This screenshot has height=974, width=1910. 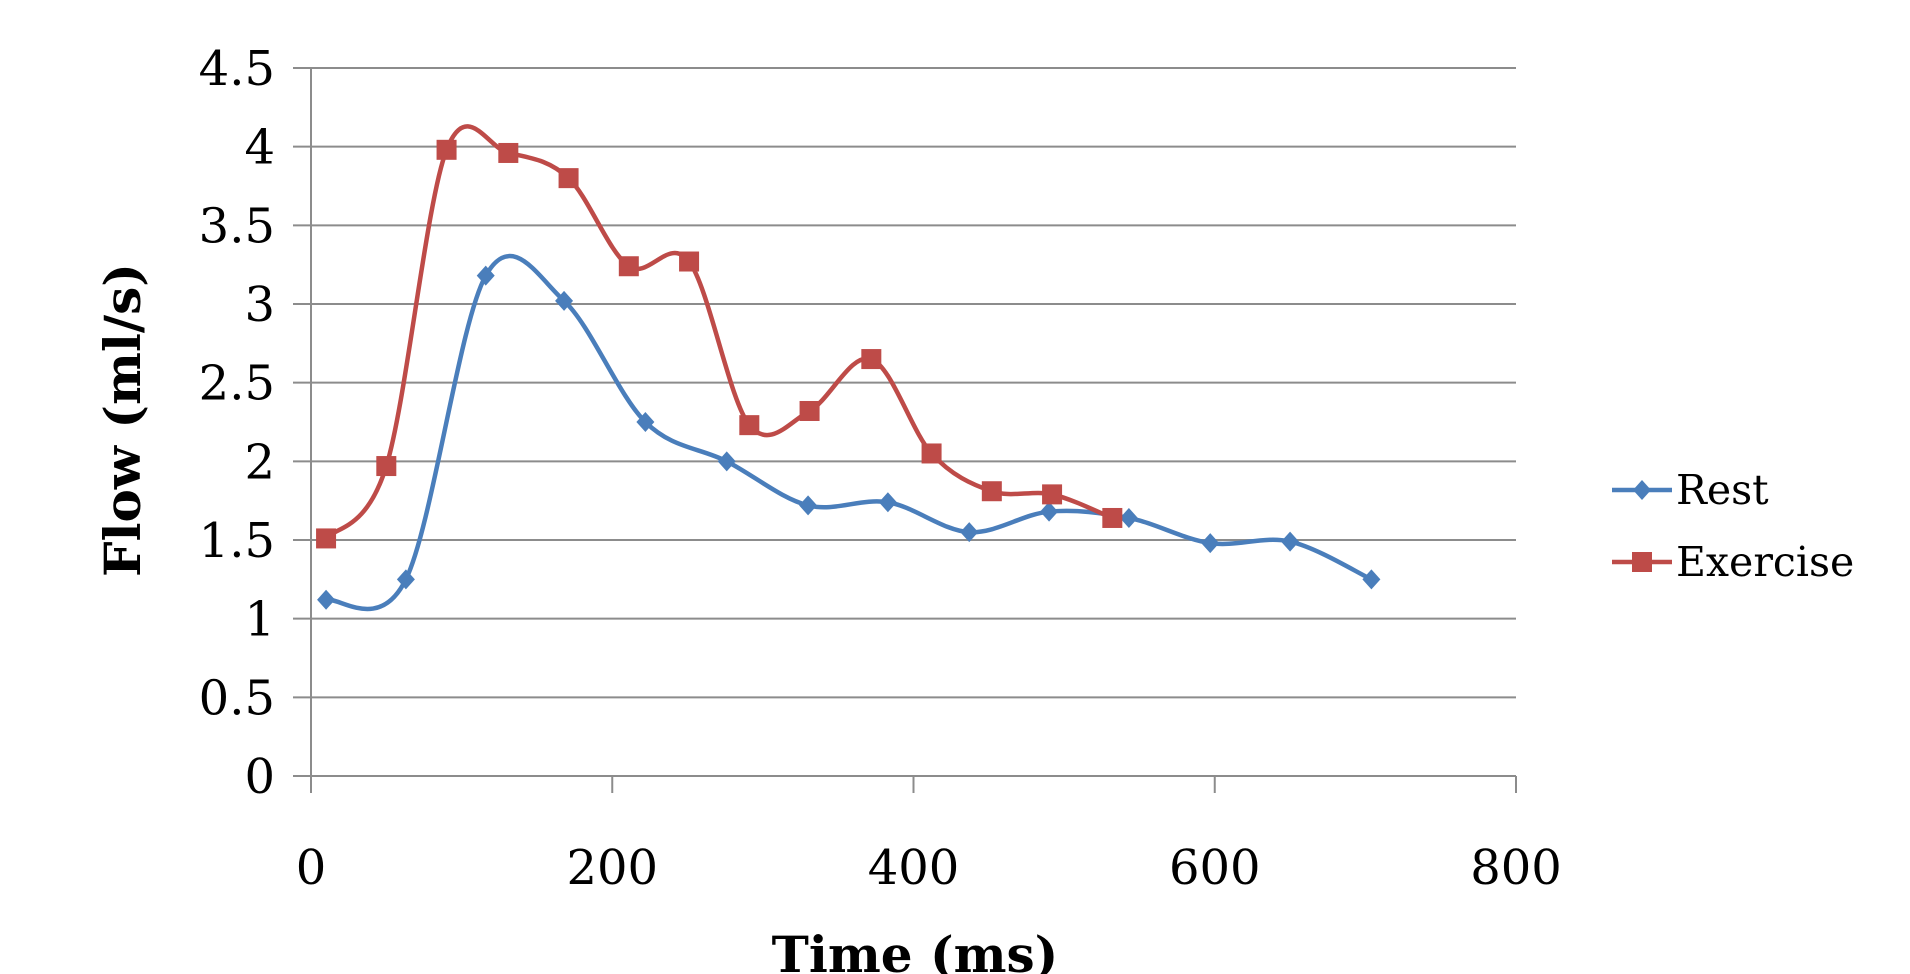 I want to click on y-axis-title: Flow (ml/s), so click(x=122, y=420).